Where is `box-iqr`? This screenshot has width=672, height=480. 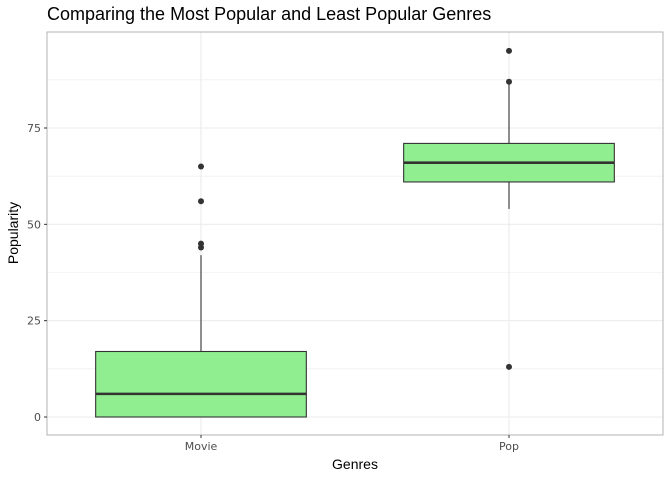
box-iqr is located at coordinates (201, 384).